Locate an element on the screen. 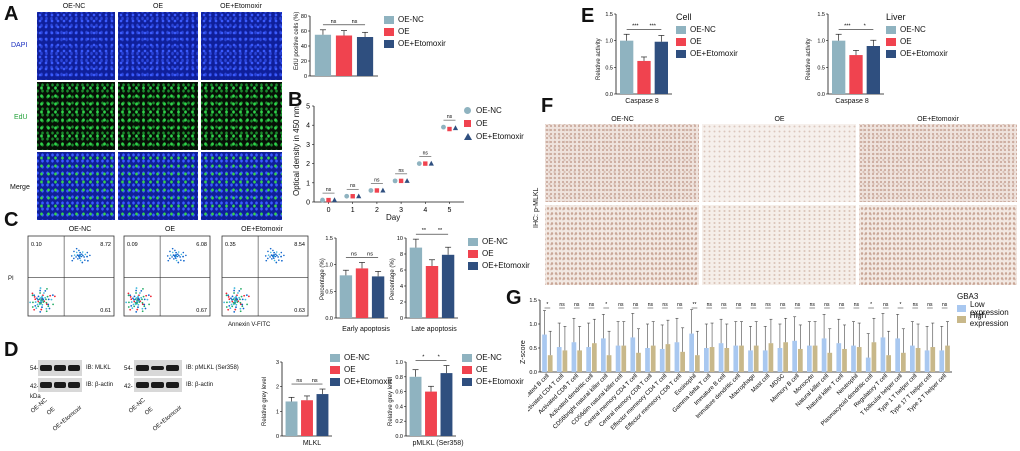 The width and height of the screenshot is (1020, 451). blot1-ib-top: IB: MLKL is located at coordinates (98, 368).